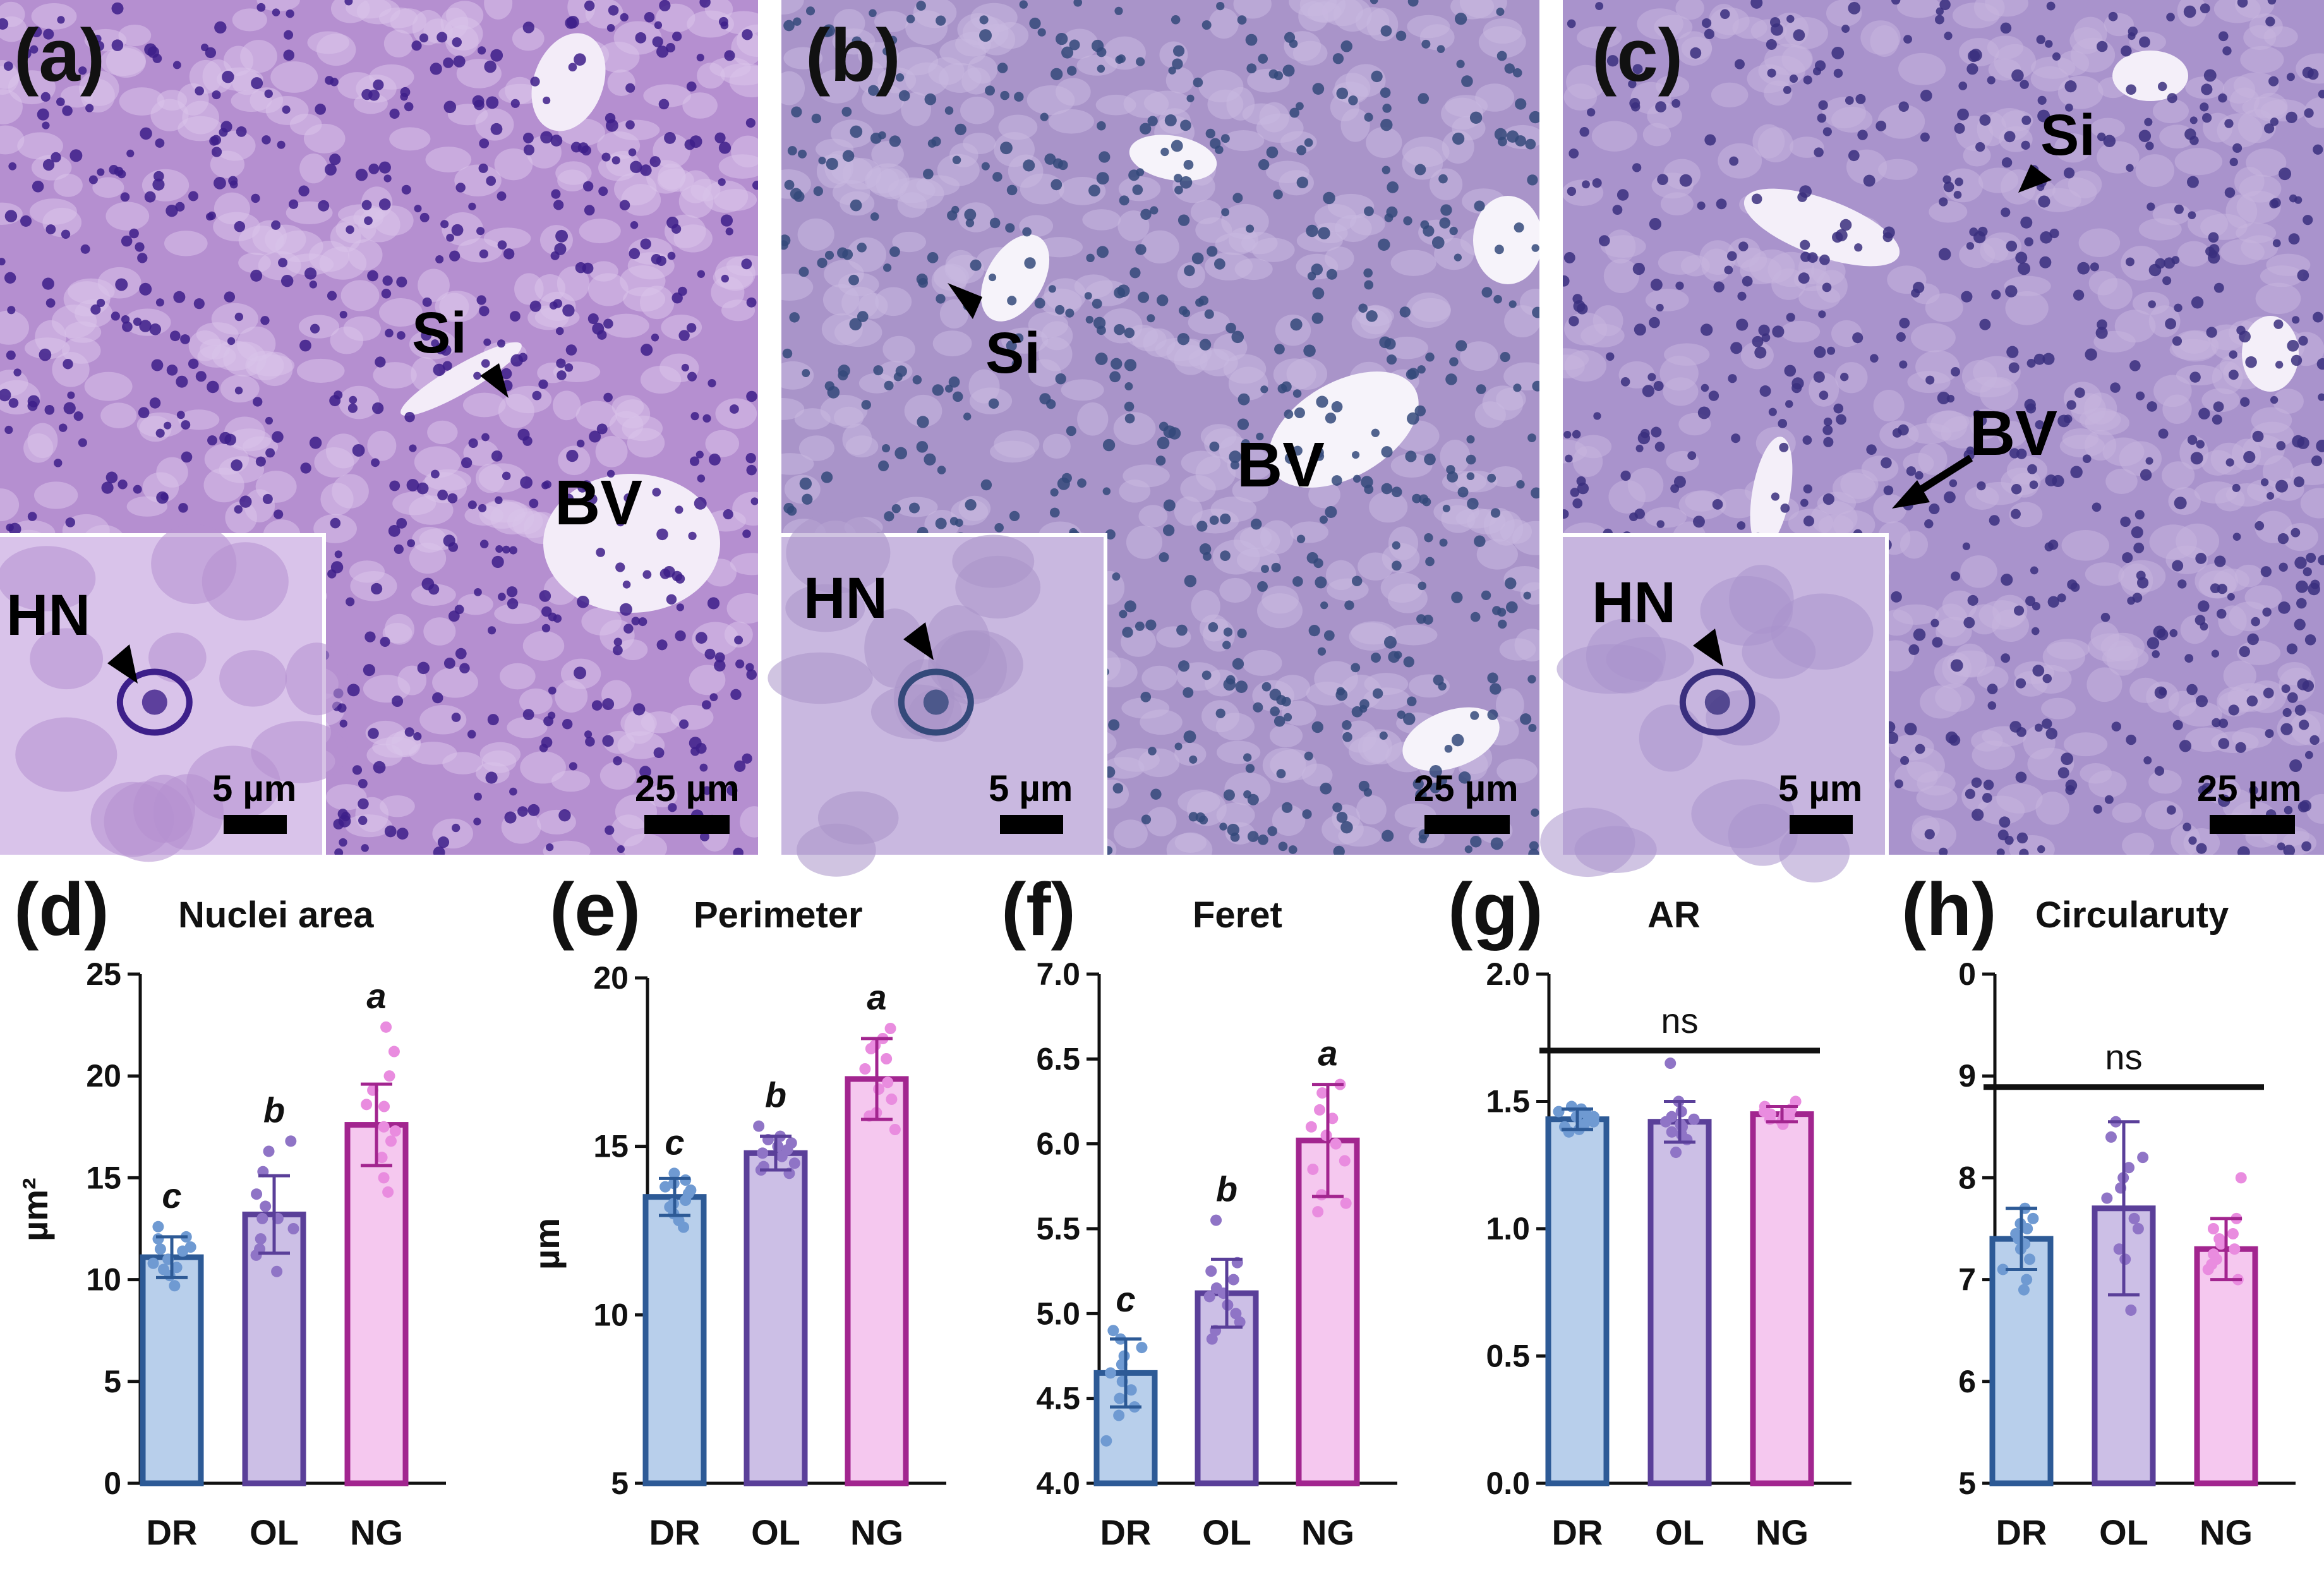 The width and height of the screenshot is (2324, 1585). Describe the element at coordinates (1031, 824) in the screenshot. I see `scale-bar-inset-b` at that location.